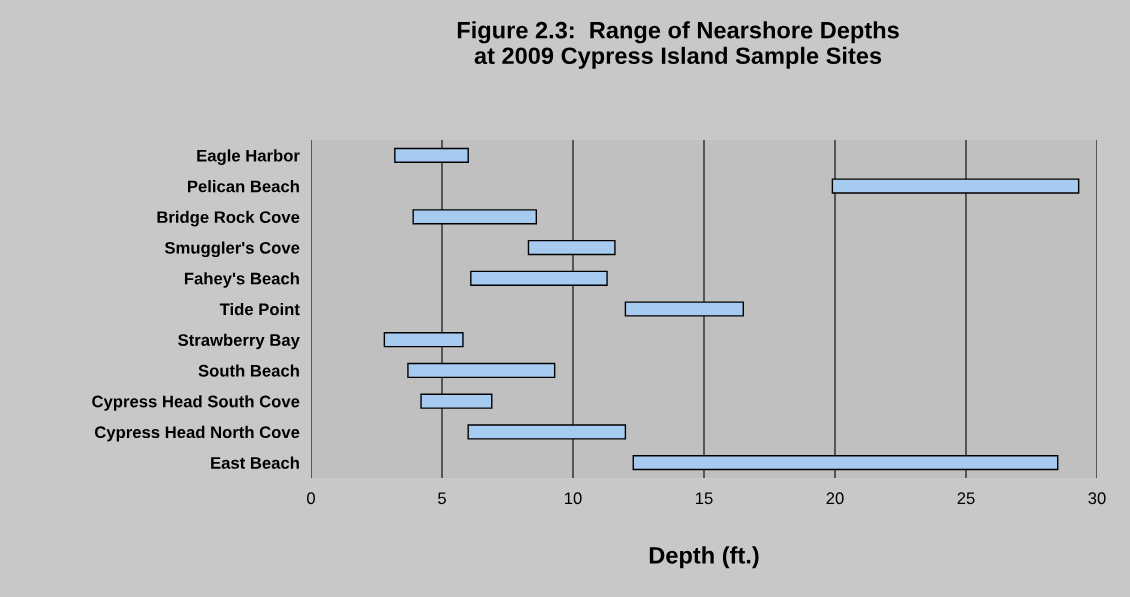 The height and width of the screenshot is (597, 1130). What do you see at coordinates (442, 498) in the screenshot?
I see `x-tick-label: 5` at bounding box center [442, 498].